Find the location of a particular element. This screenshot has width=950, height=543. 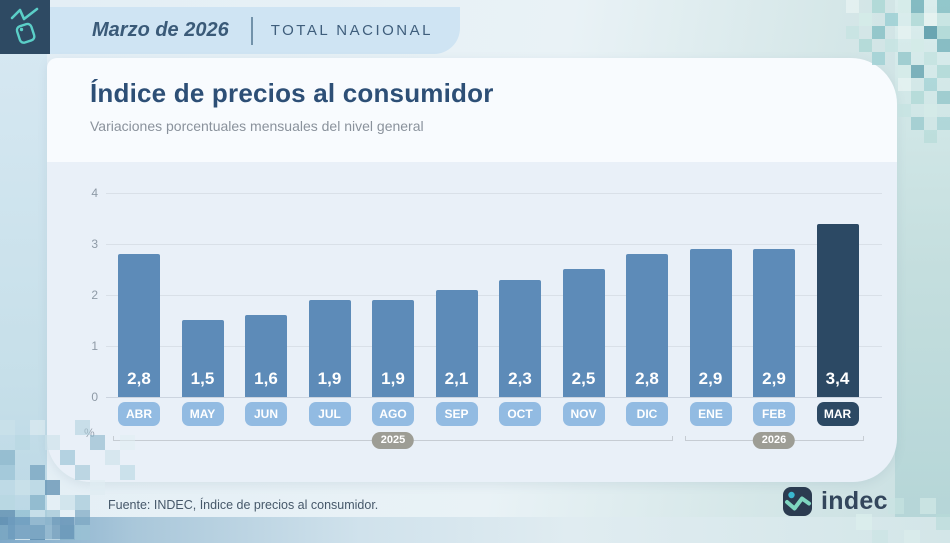

report-period: Marzo de 2026 is located at coordinates (160, 30).